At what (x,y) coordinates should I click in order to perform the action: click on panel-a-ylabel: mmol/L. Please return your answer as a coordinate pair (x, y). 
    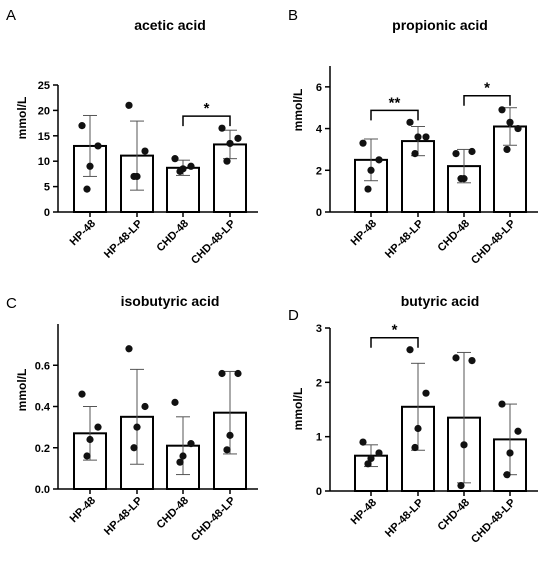
    Looking at the image, I should click on (22, 118).